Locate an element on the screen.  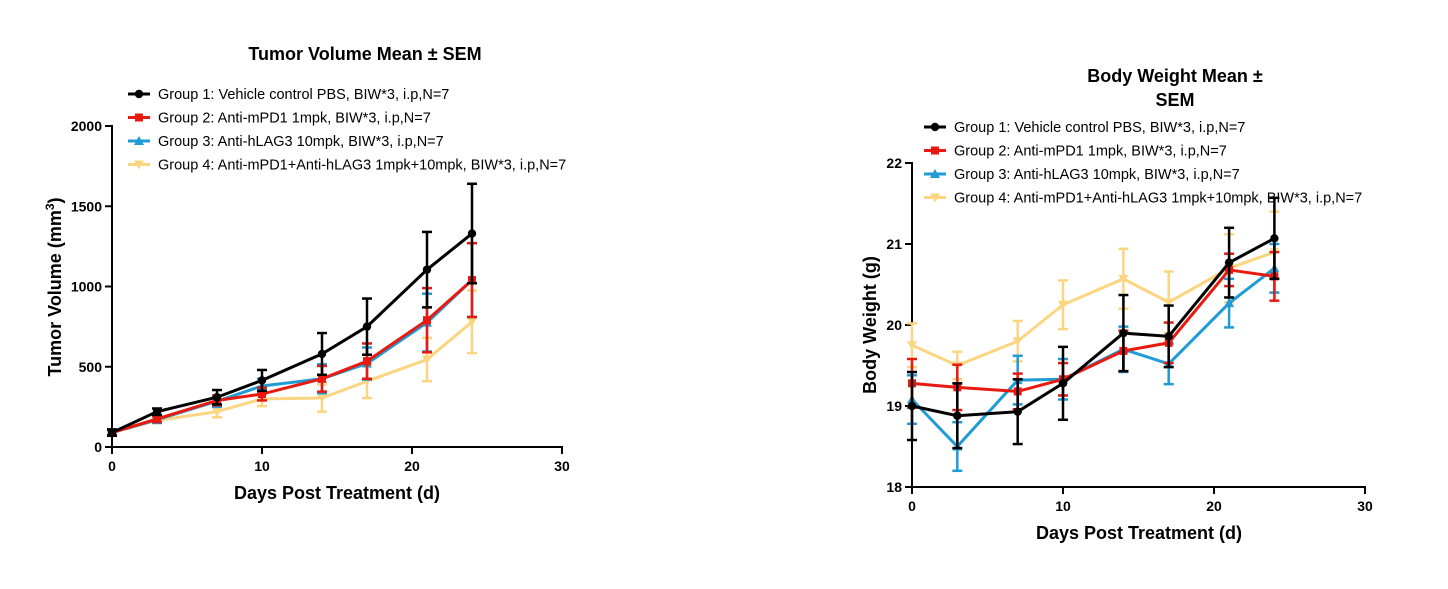
weight-x-tick-label: 0 is located at coordinates (912, 506).